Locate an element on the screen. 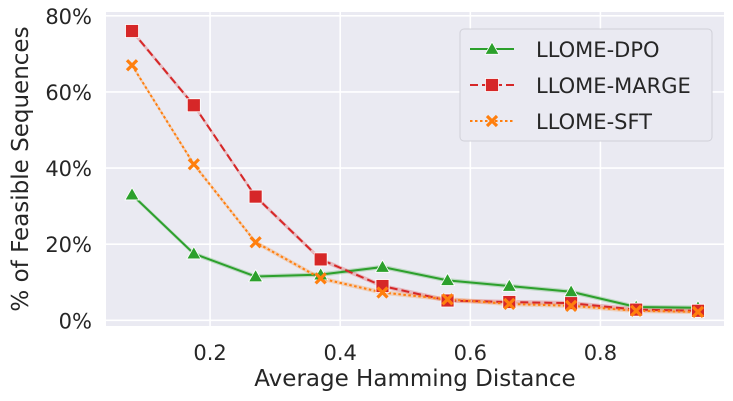 The image size is (733, 401). y-tick-label: 60% is located at coordinates (68, 93).